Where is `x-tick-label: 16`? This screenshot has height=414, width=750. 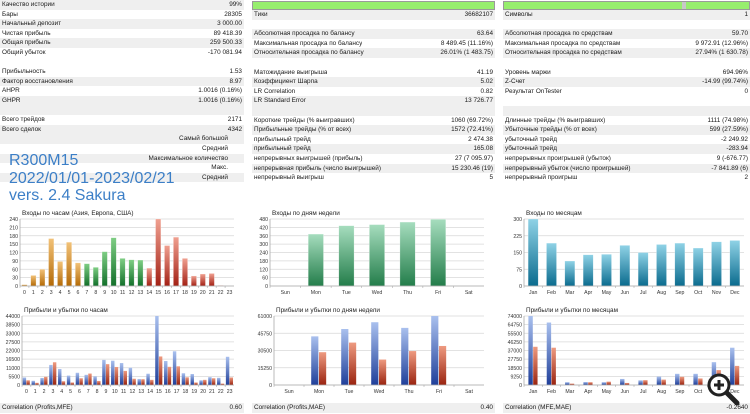
x-tick-label: 16 is located at coordinates (168, 392).